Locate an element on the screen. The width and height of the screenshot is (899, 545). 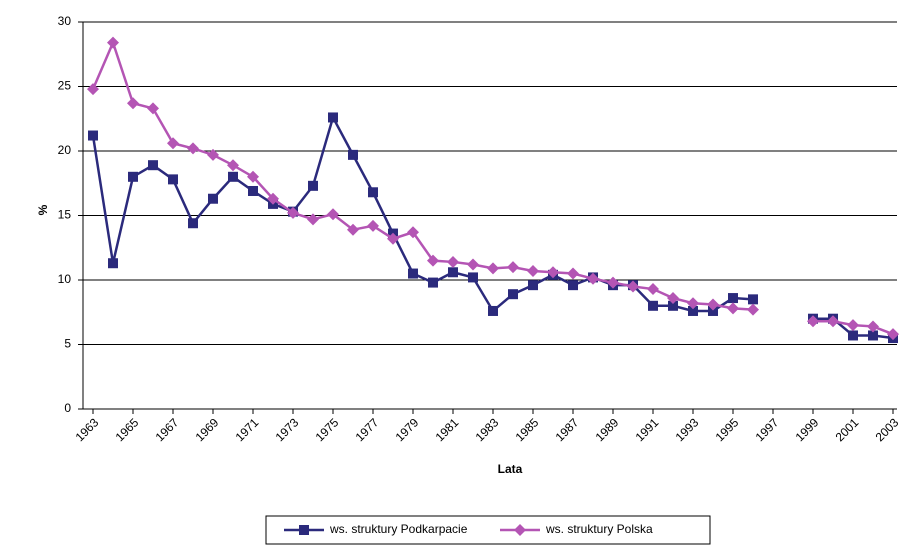
x-tick-label: 1995 is located at coordinates (727, 429).